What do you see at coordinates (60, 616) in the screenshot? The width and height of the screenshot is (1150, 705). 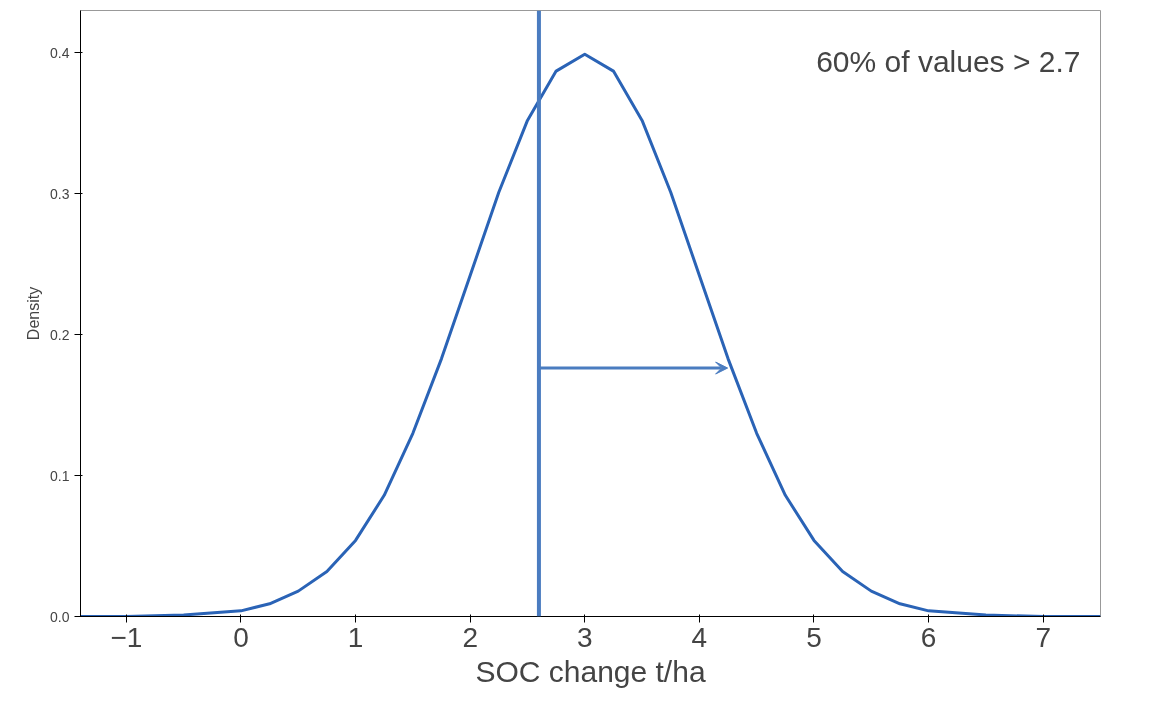 I see `y-tick-label: 0.0` at bounding box center [60, 616].